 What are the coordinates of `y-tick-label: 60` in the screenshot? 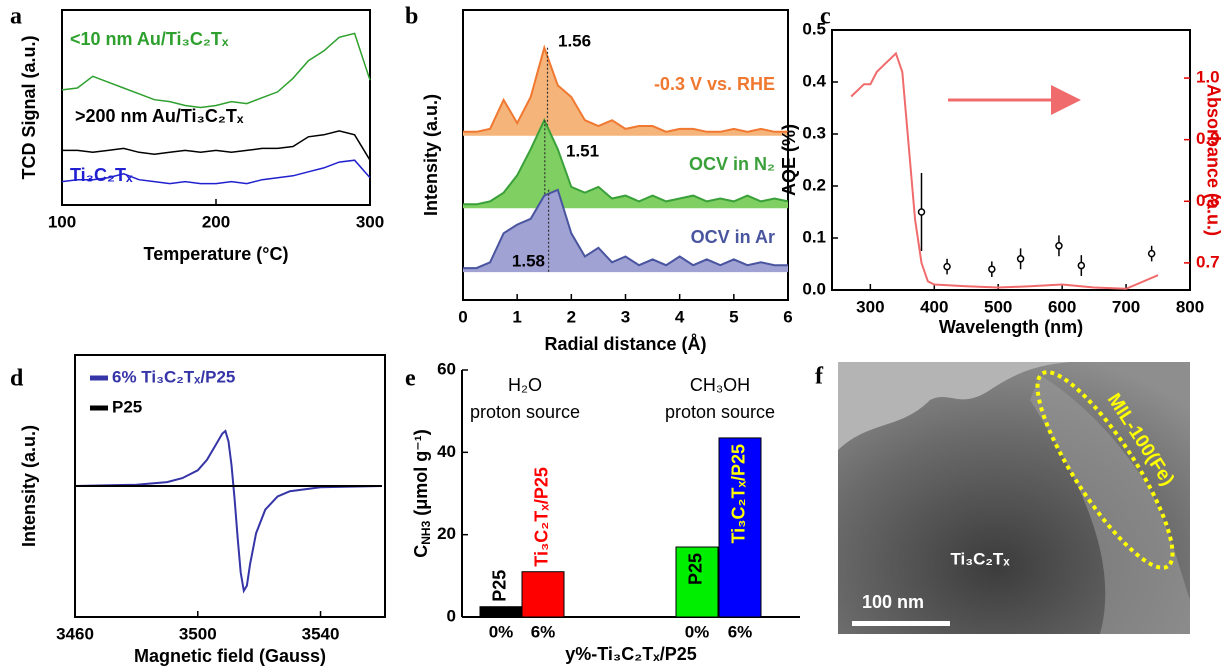 It's located at (446, 368).